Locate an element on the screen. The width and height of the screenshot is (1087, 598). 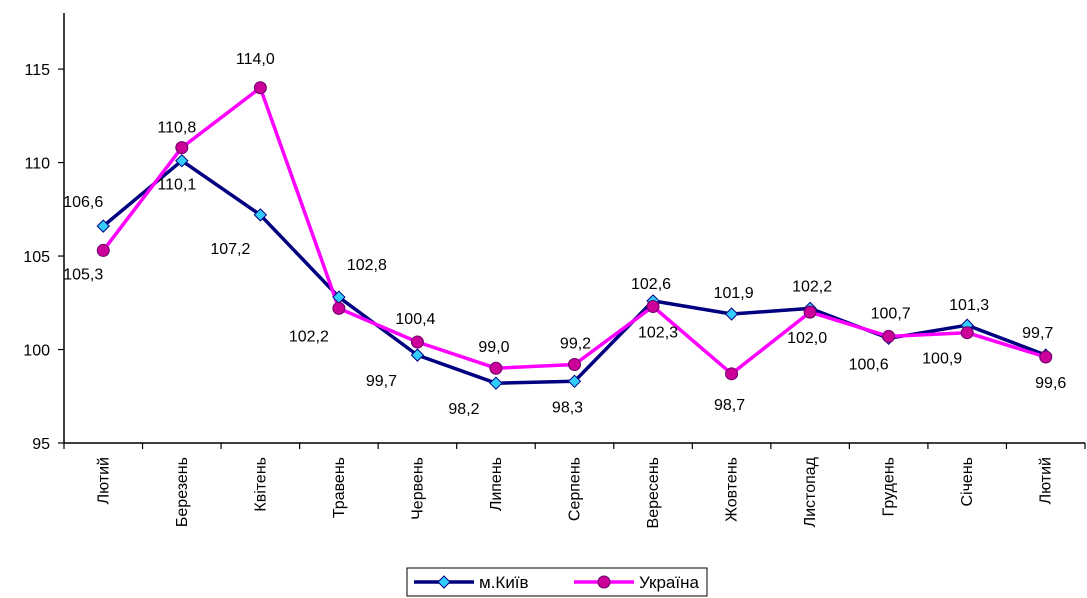
y-tick-label: 95 is located at coordinates (41, 444).